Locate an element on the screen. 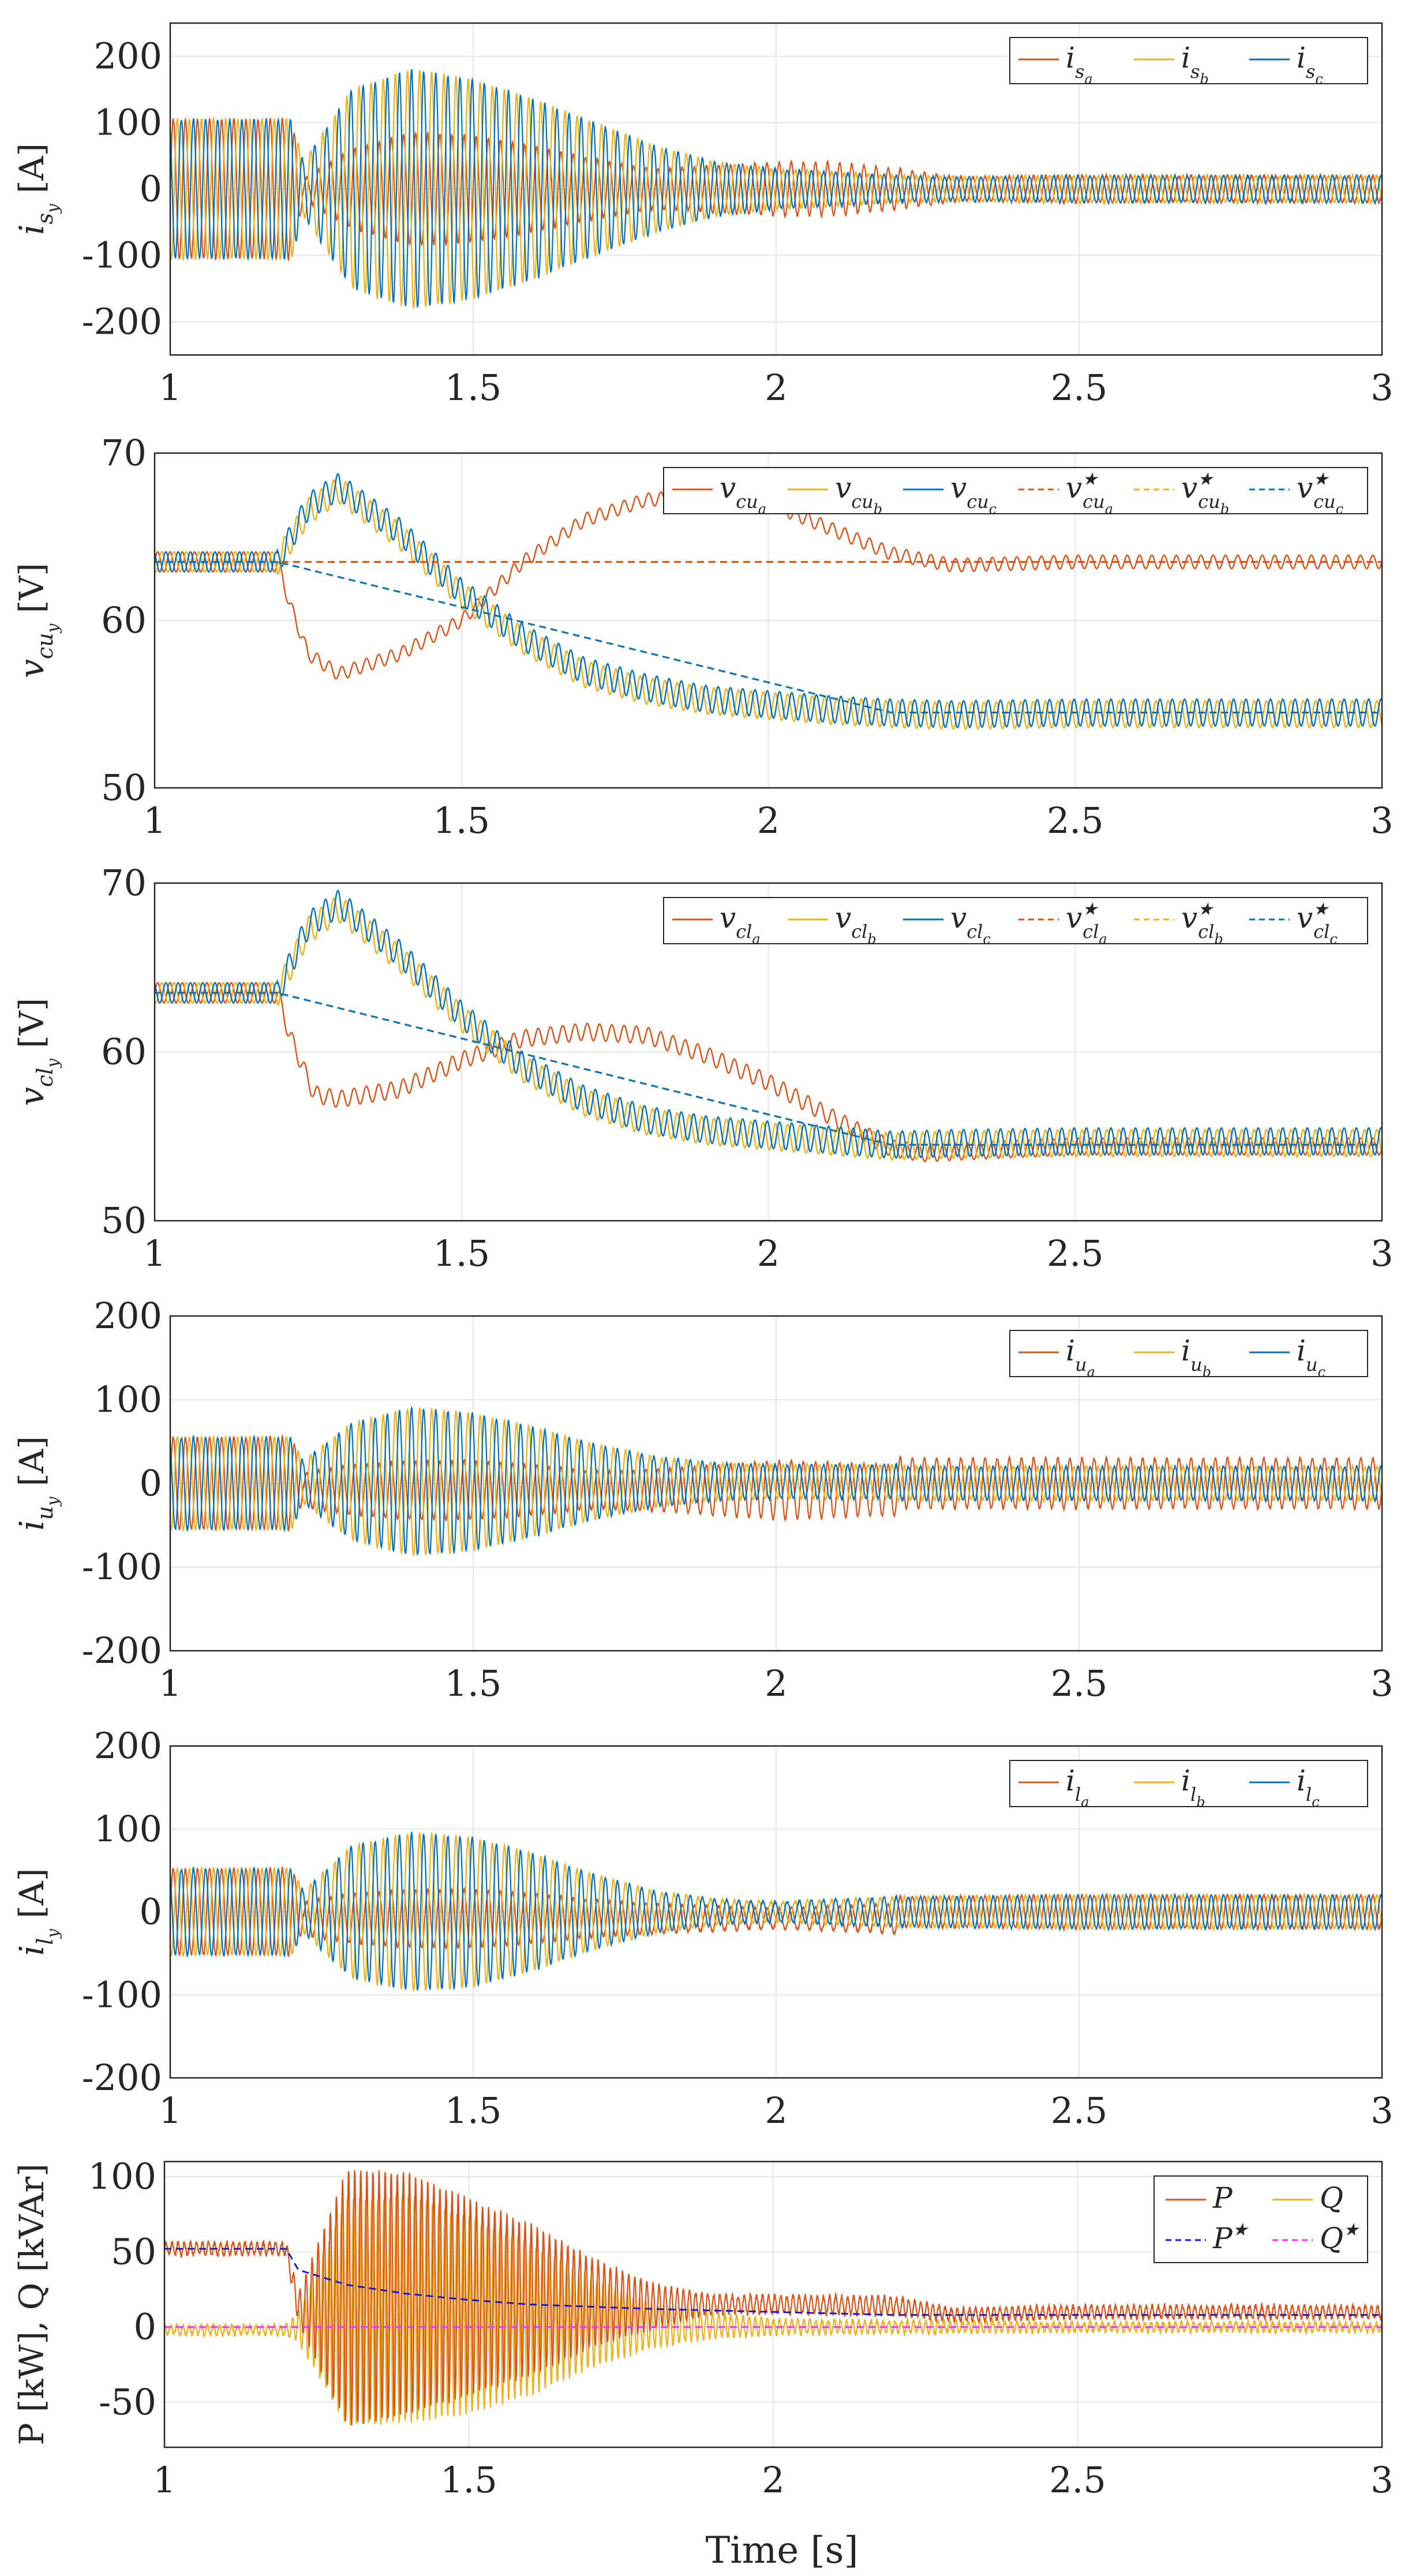  y-axis-label-group: vcuy[V] is located at coordinates (37, 620).